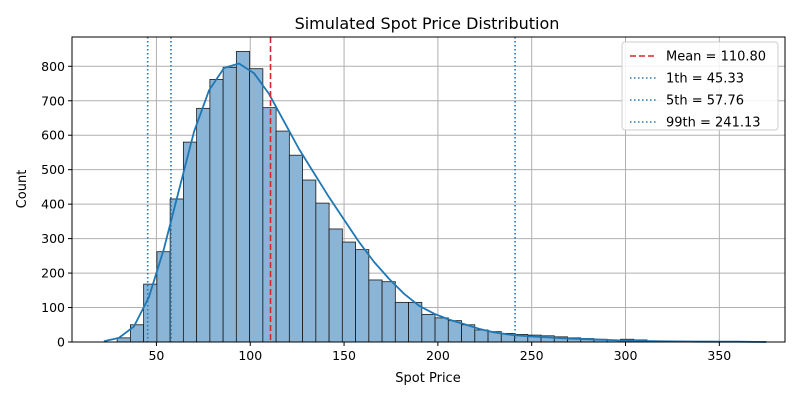 This screenshot has height=400, width=800. What do you see at coordinates (22, 189) in the screenshot?
I see `y-axis-title: Count` at bounding box center [22, 189].